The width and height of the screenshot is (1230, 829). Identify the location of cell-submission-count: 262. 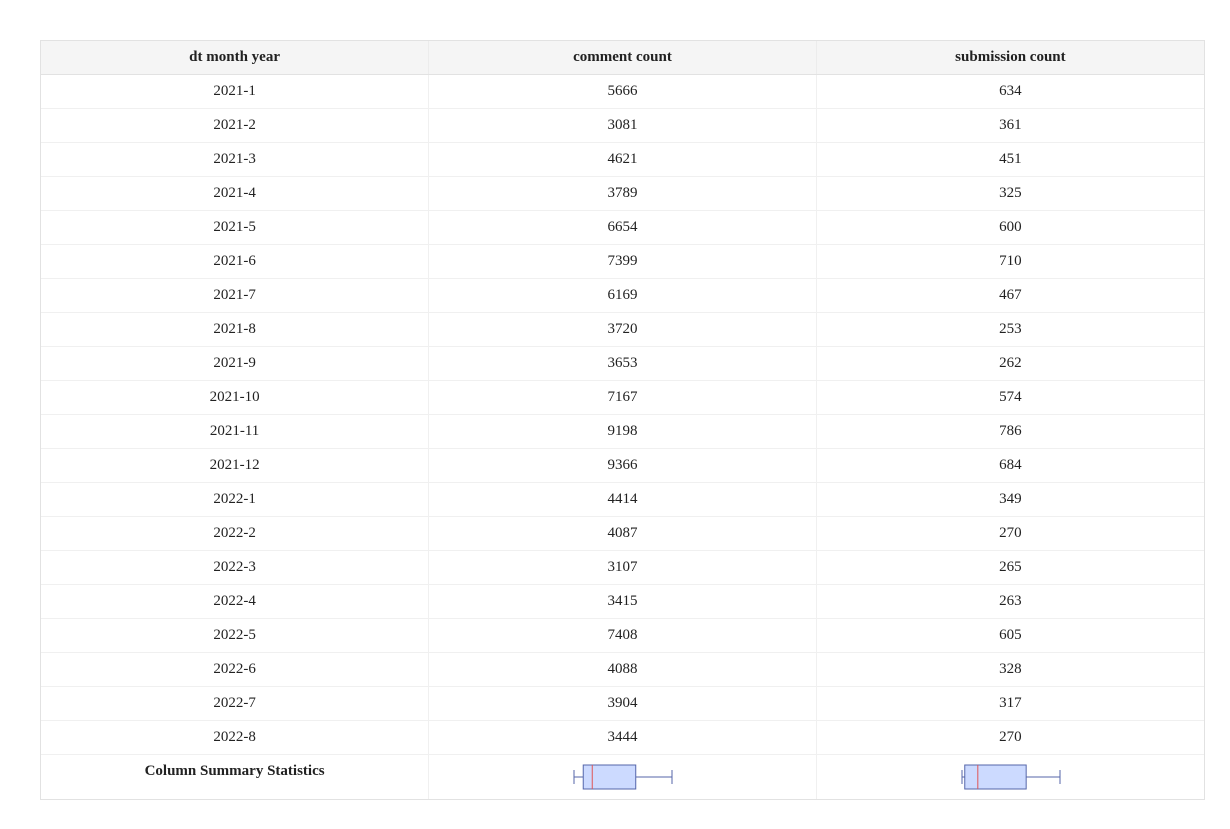
(1010, 363).